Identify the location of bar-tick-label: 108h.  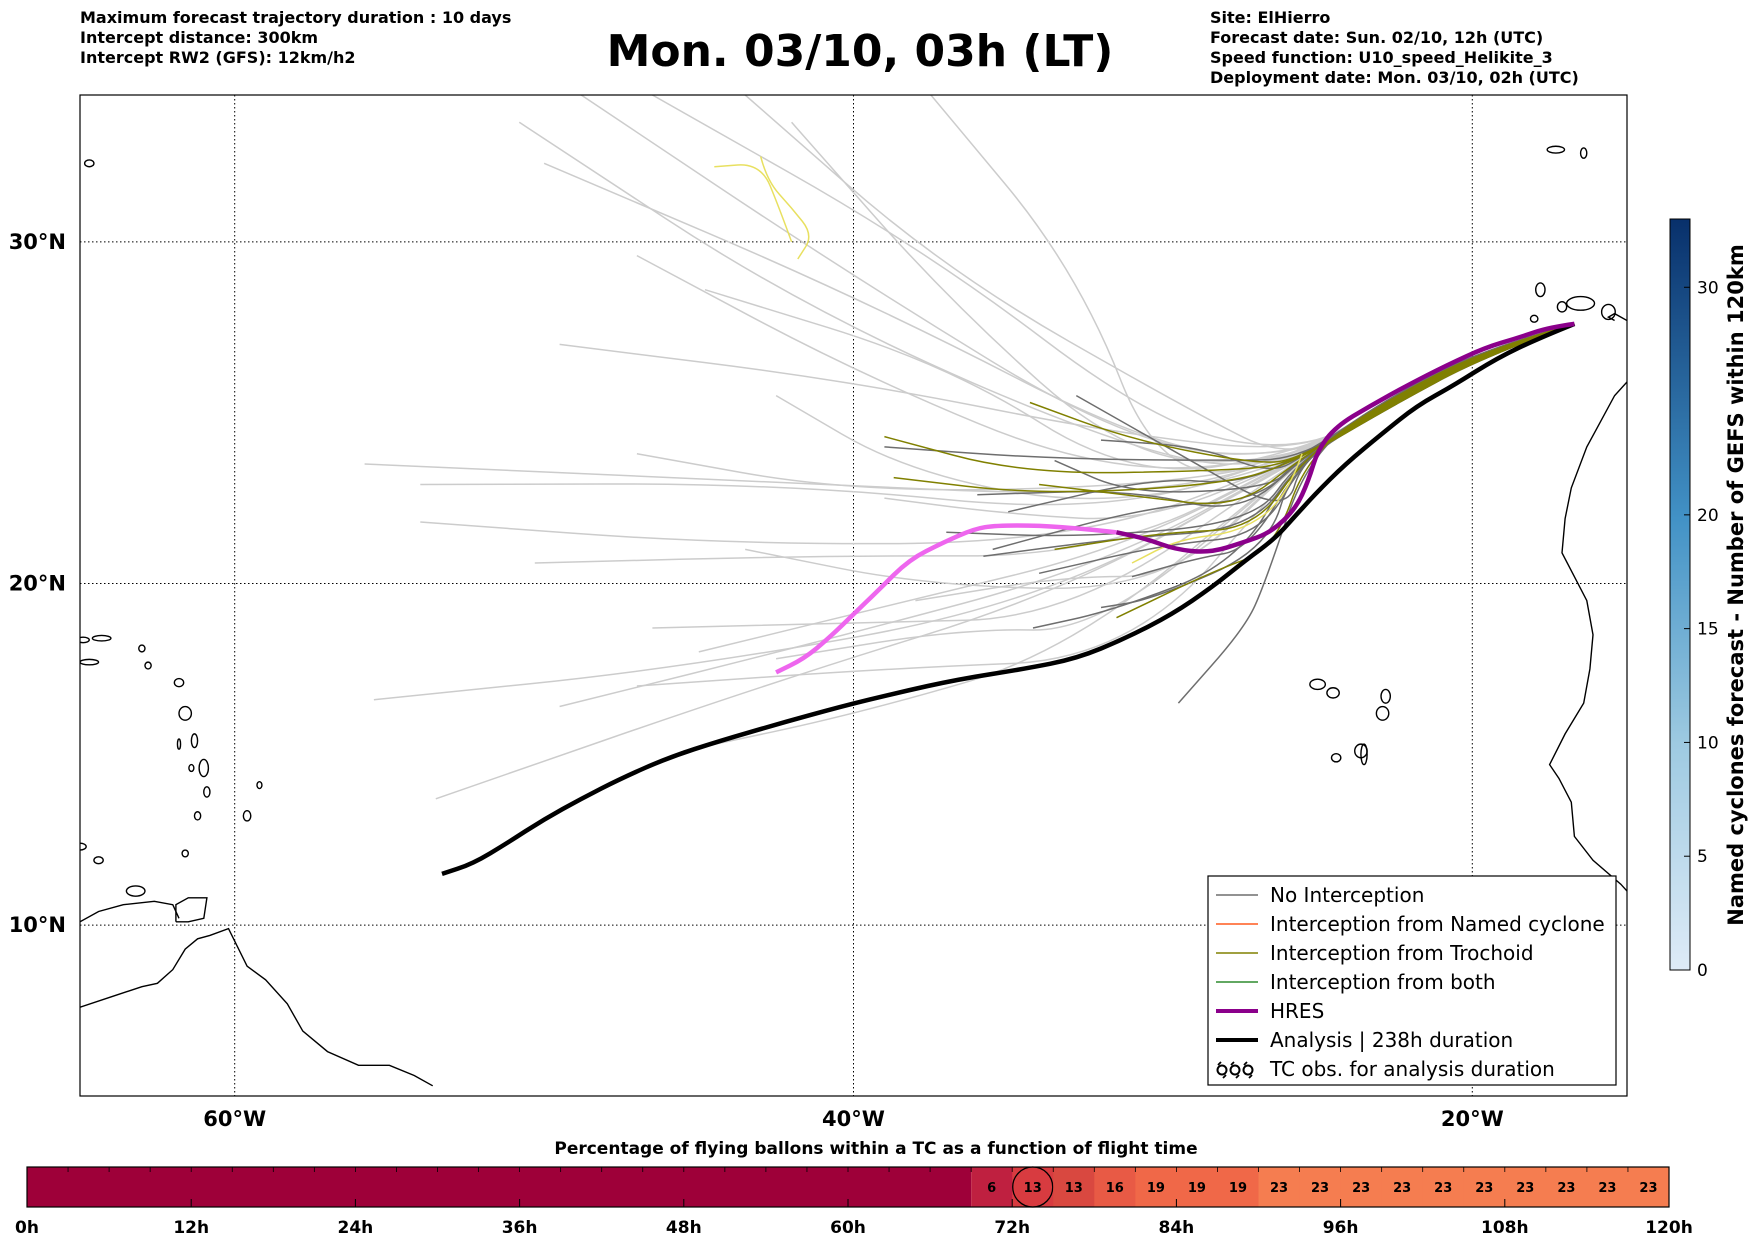
(1505, 1228).